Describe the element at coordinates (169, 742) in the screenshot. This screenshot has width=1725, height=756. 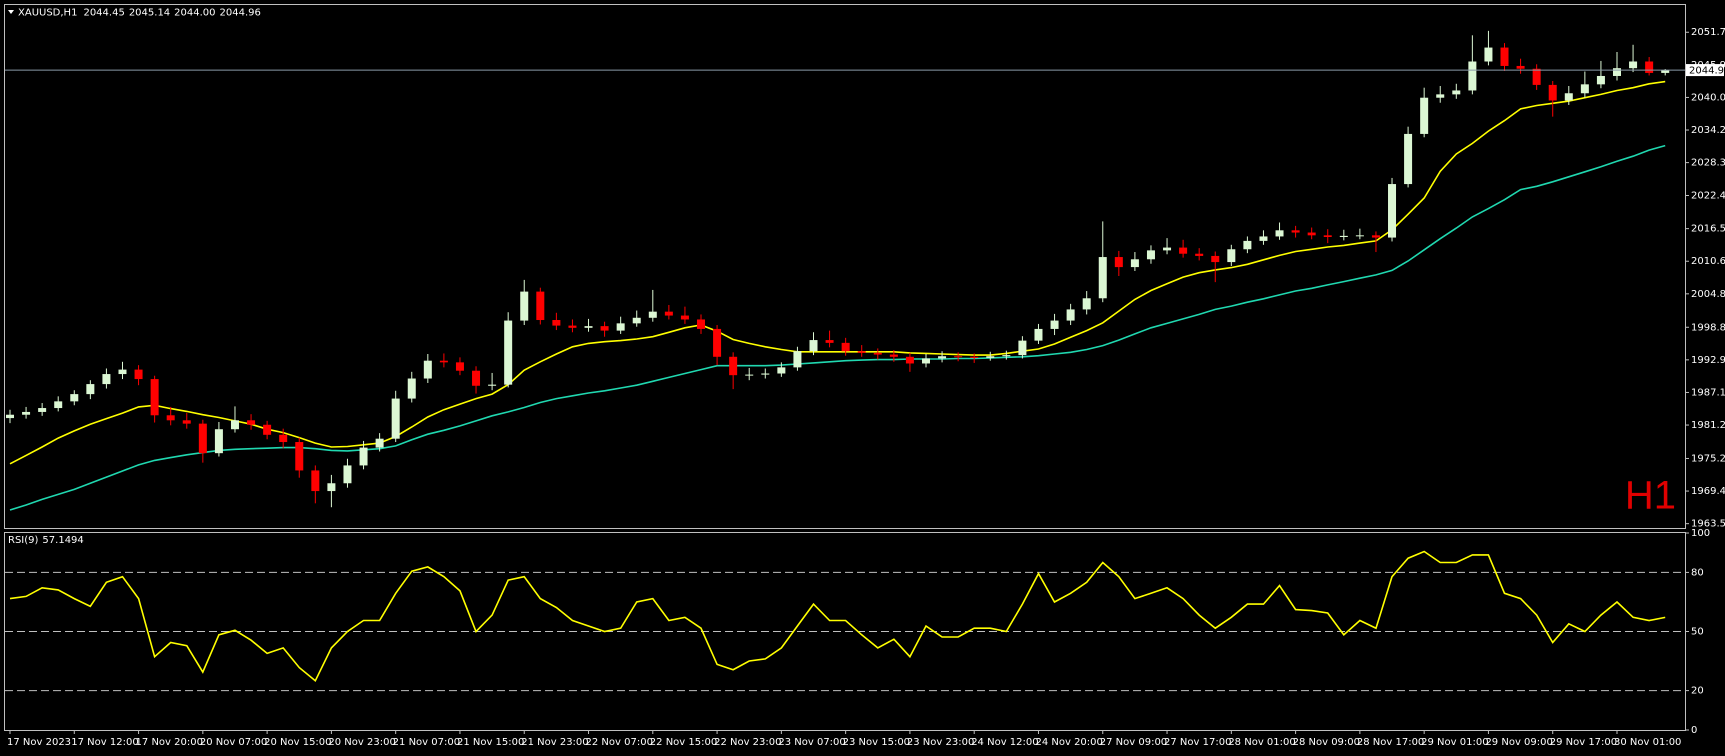
I see `x-tick-label: 17 Nov 20:00` at that location.